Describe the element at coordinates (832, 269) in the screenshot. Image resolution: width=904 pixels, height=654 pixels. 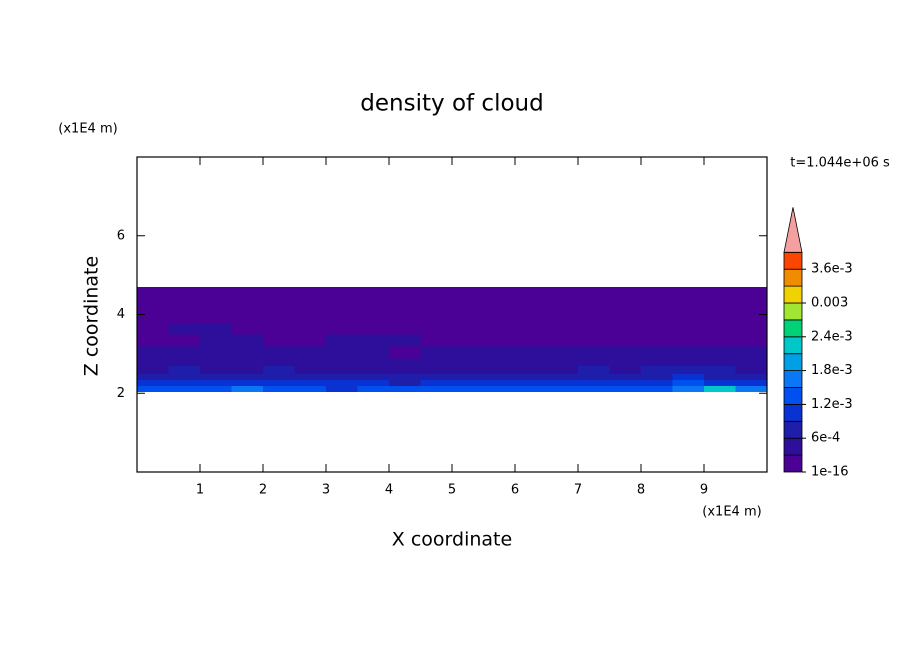
I see `colorbar-label: 3.6e-3` at that location.